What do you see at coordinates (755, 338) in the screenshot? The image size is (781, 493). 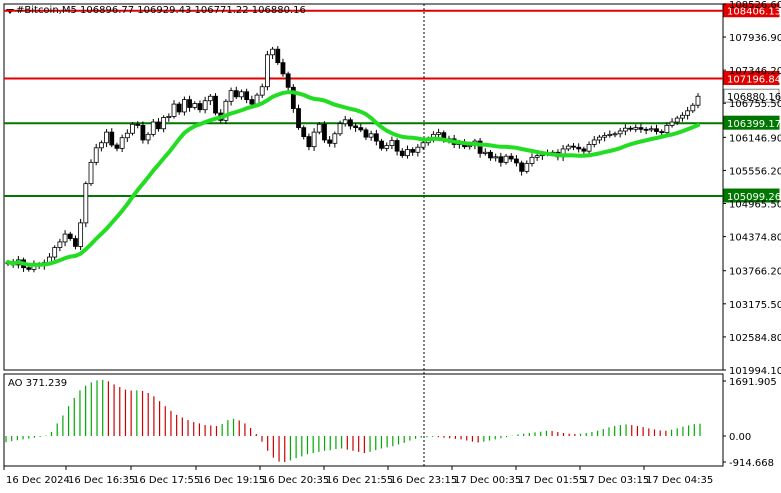 I see `y-tick-label: 102584.80` at bounding box center [755, 338].